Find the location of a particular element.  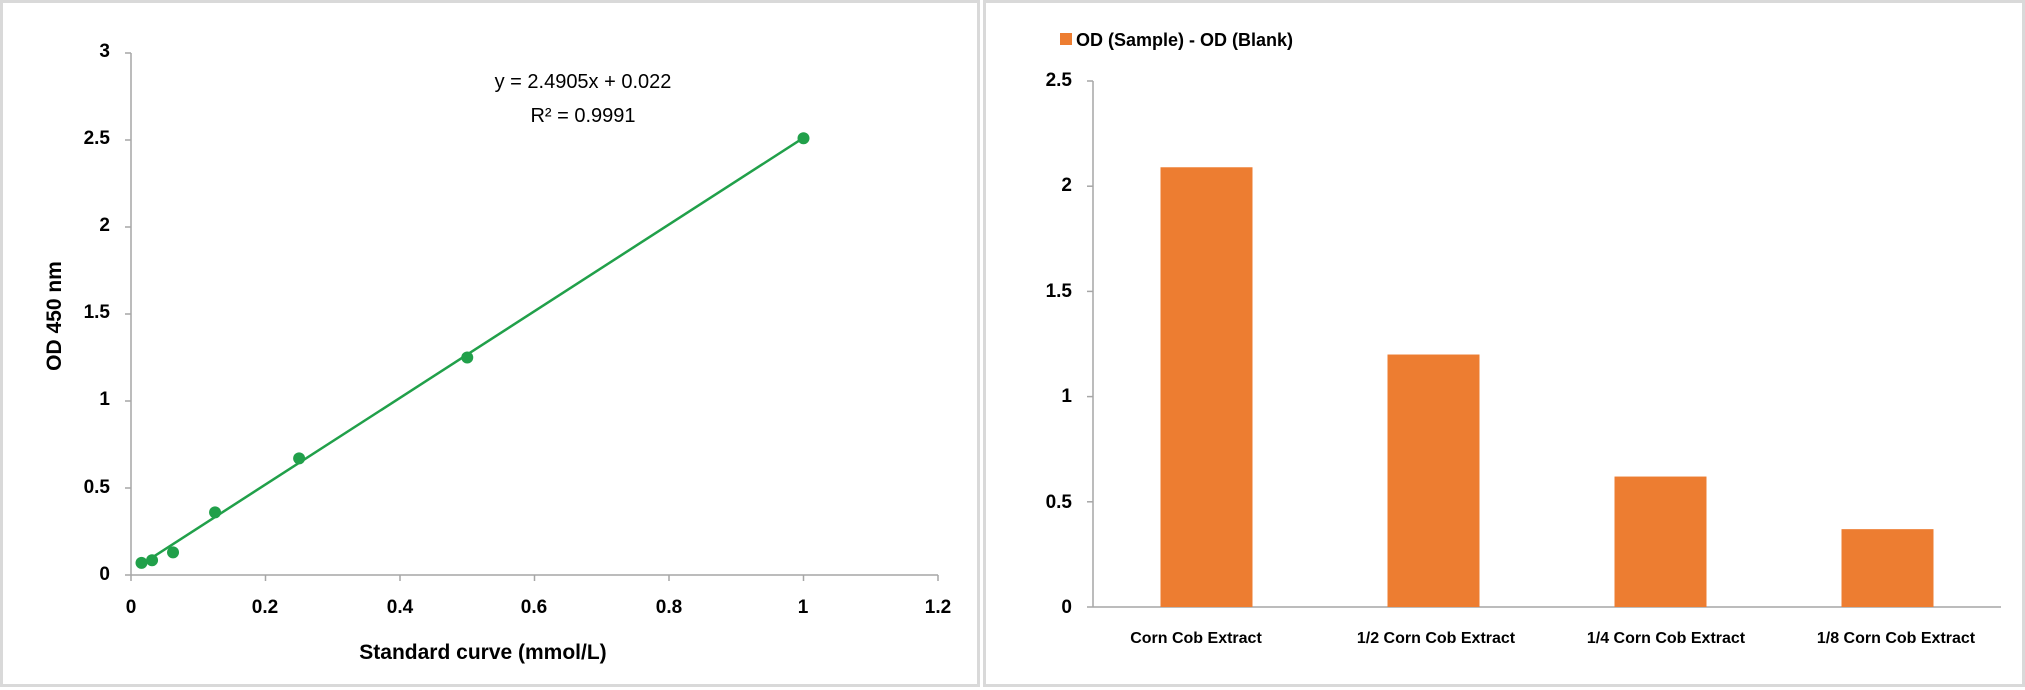

x-tick-label: 0 is located at coordinates (131, 607).